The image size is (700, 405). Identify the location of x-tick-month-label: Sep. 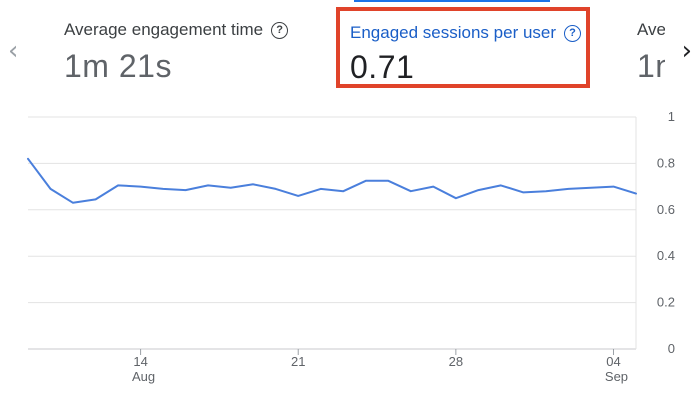
(616, 376).